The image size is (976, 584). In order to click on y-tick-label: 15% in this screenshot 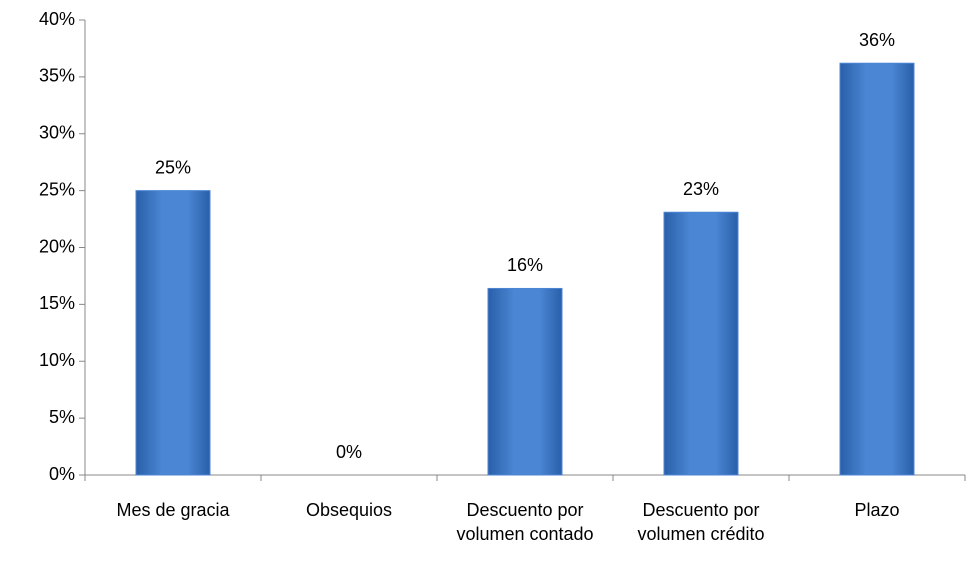, I will do `click(57, 303)`.